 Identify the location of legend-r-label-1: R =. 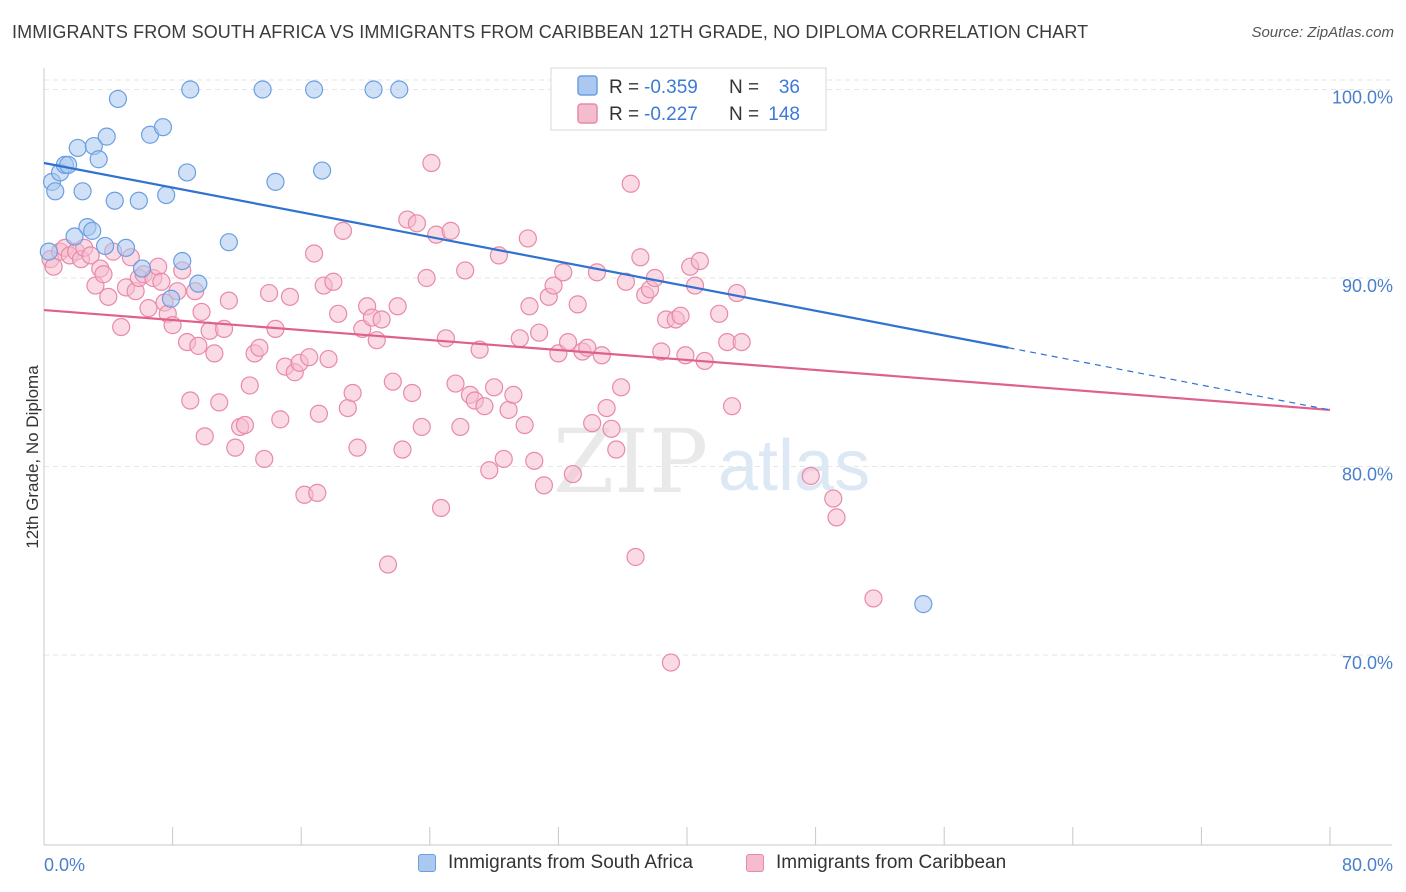
(624, 87).